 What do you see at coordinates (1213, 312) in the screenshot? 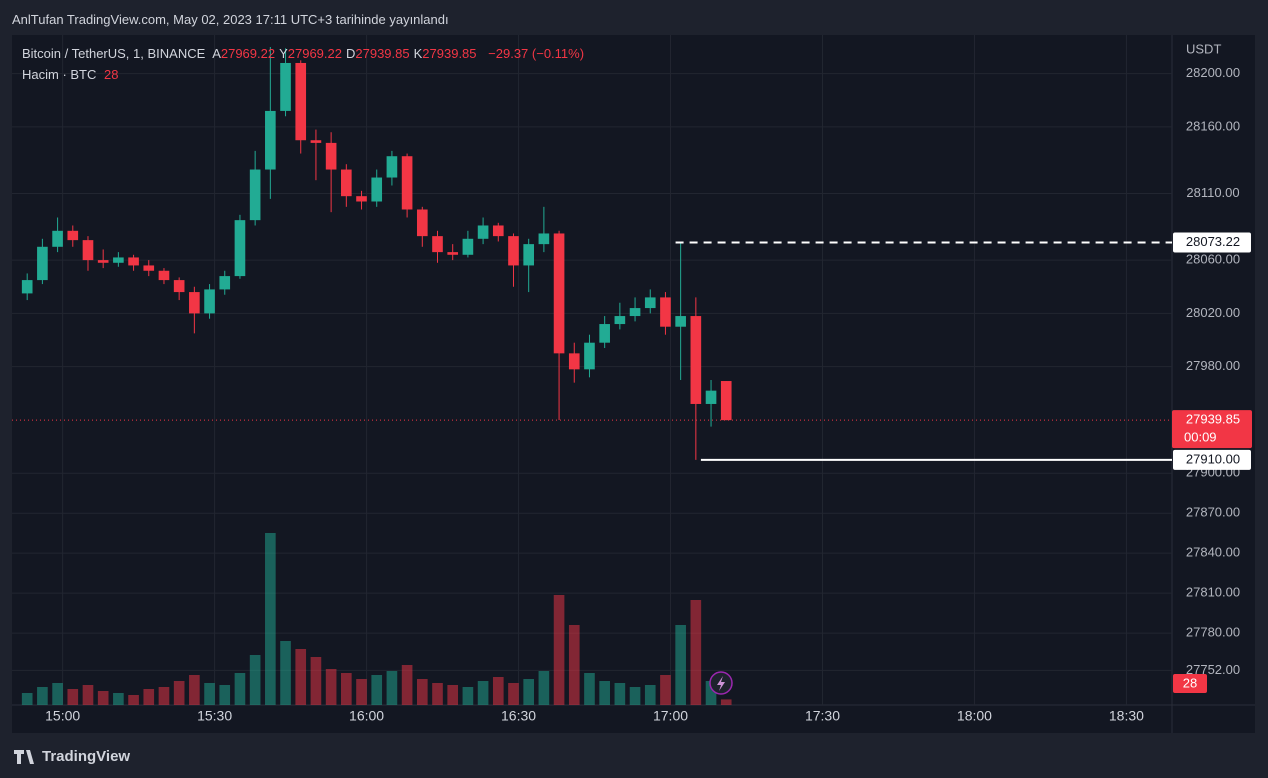
I see `y-tick-label: 28020.00` at bounding box center [1213, 312].